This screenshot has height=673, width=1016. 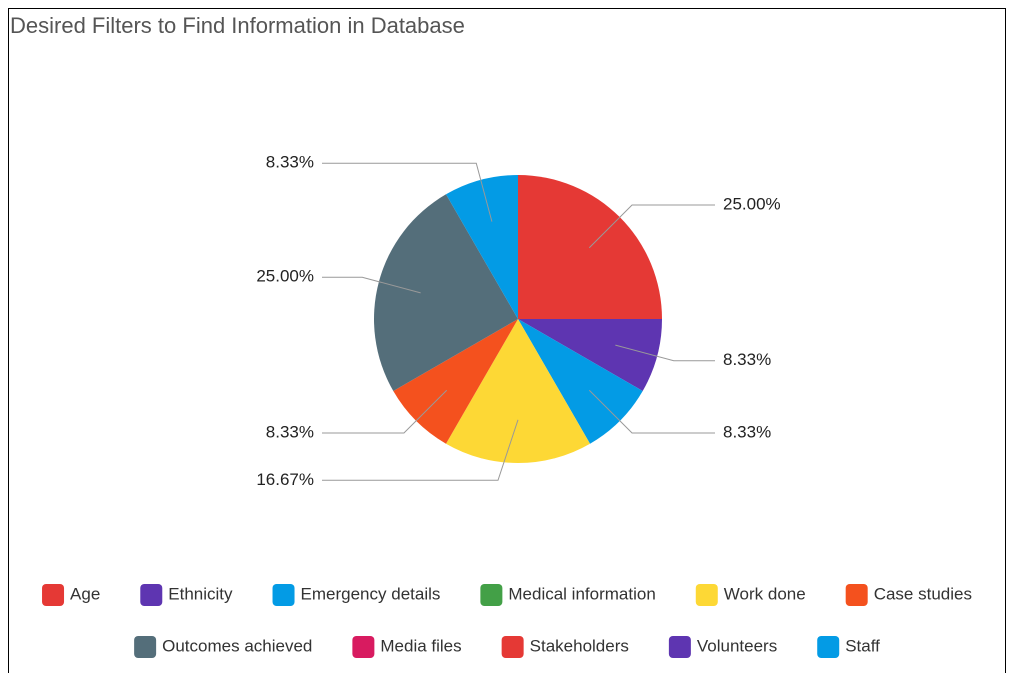 I want to click on legend-item: Staff, so click(x=848, y=647).